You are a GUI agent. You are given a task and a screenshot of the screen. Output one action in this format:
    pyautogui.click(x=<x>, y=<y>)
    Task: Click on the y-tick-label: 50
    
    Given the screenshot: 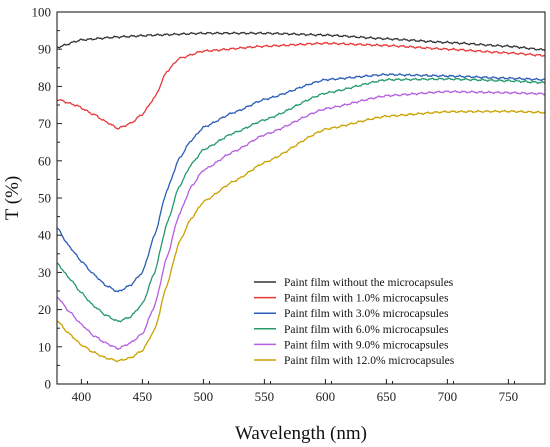 What is the action you would take?
    pyautogui.click(x=44, y=198)
    